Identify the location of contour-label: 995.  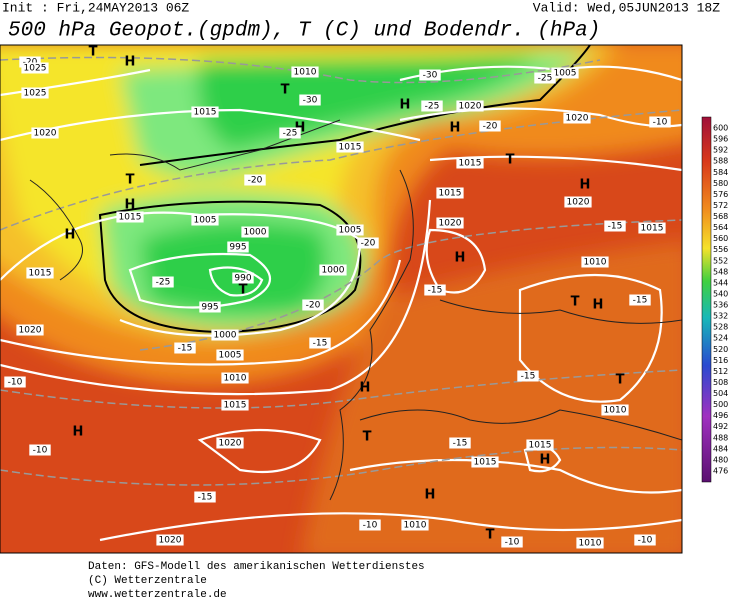
(237, 248).